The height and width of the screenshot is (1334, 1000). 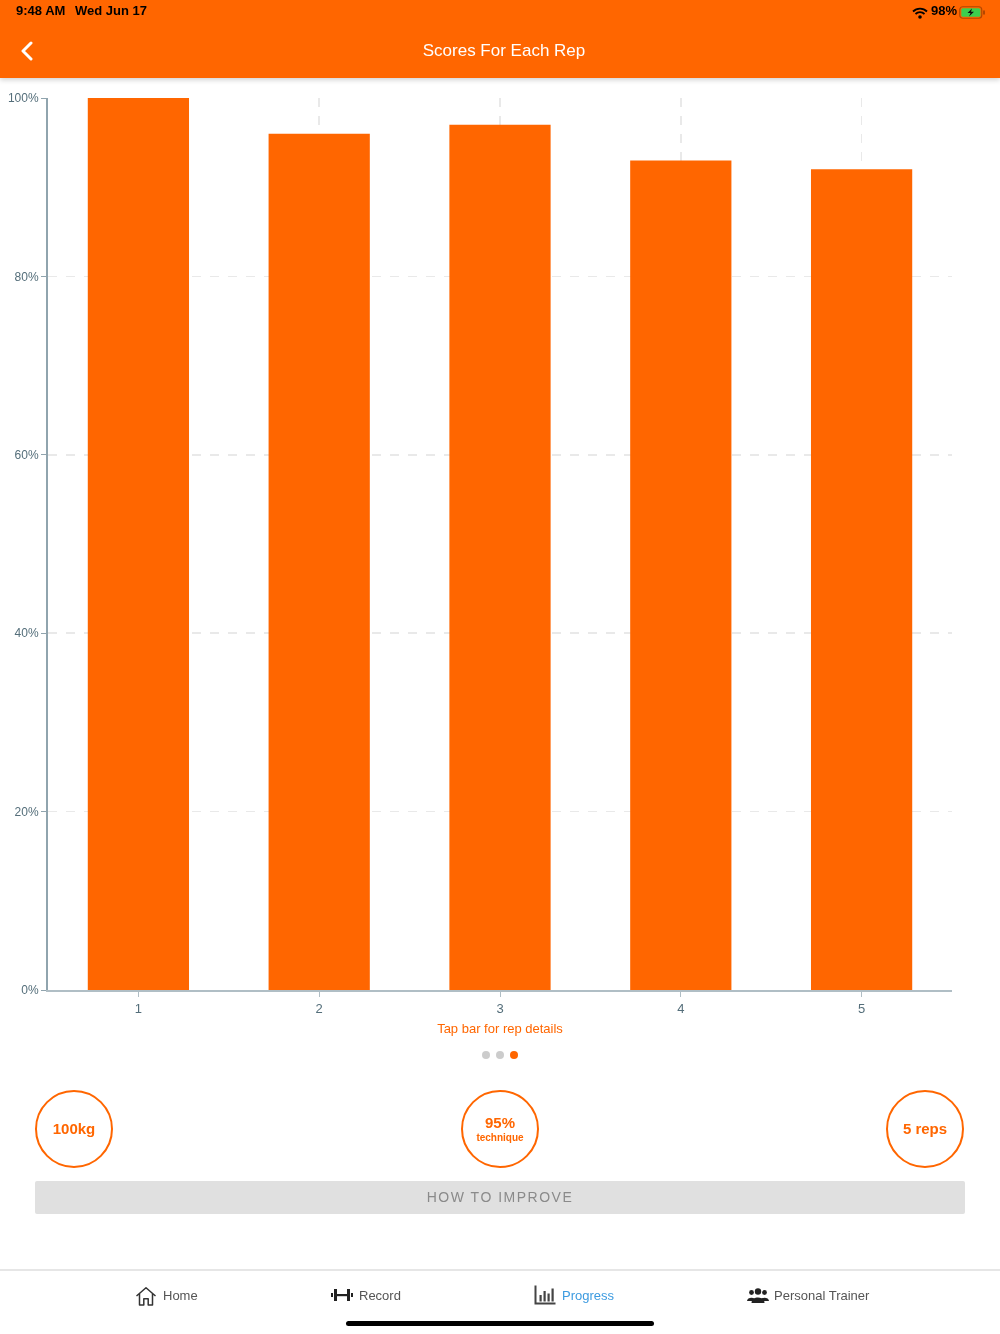 I want to click on y-tick-label: 20%, so click(x=26, y=811).